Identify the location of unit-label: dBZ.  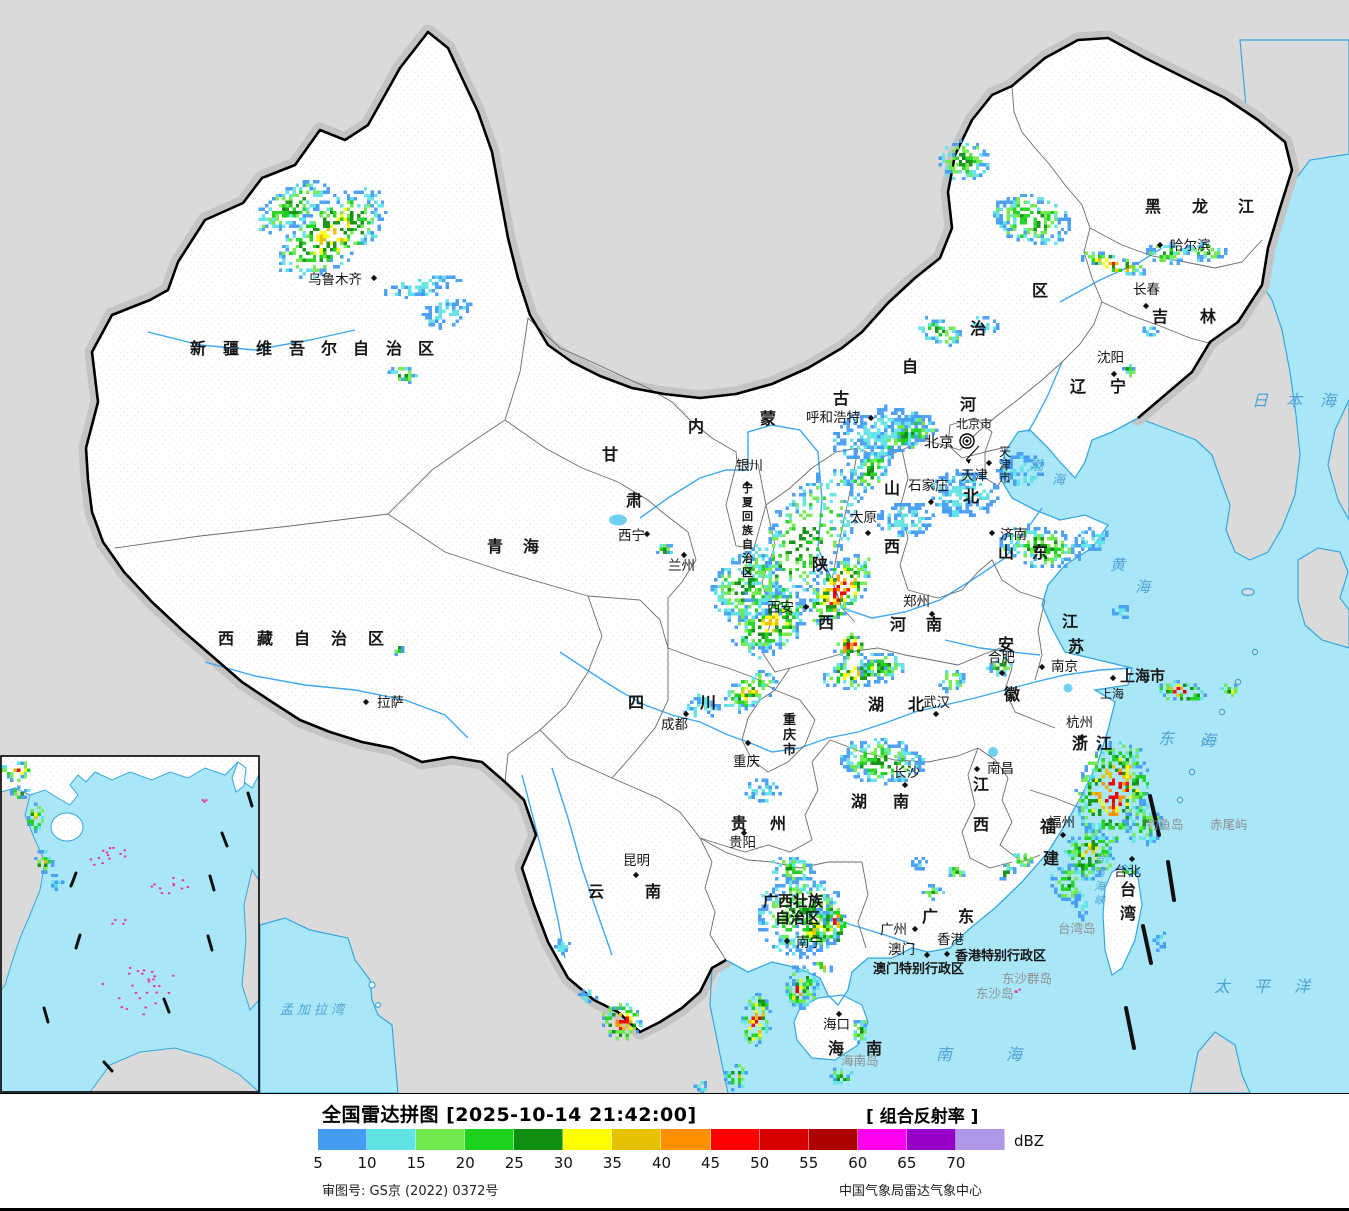
(1029, 1141).